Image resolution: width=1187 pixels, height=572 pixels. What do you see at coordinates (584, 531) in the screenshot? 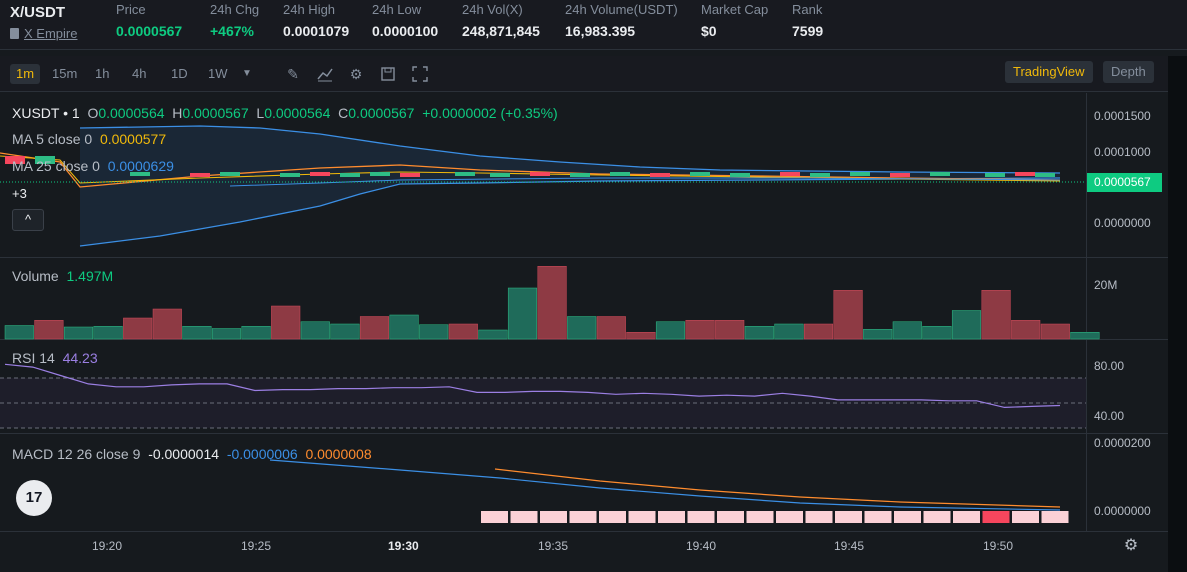
I see `time-axis-divider` at bounding box center [584, 531].